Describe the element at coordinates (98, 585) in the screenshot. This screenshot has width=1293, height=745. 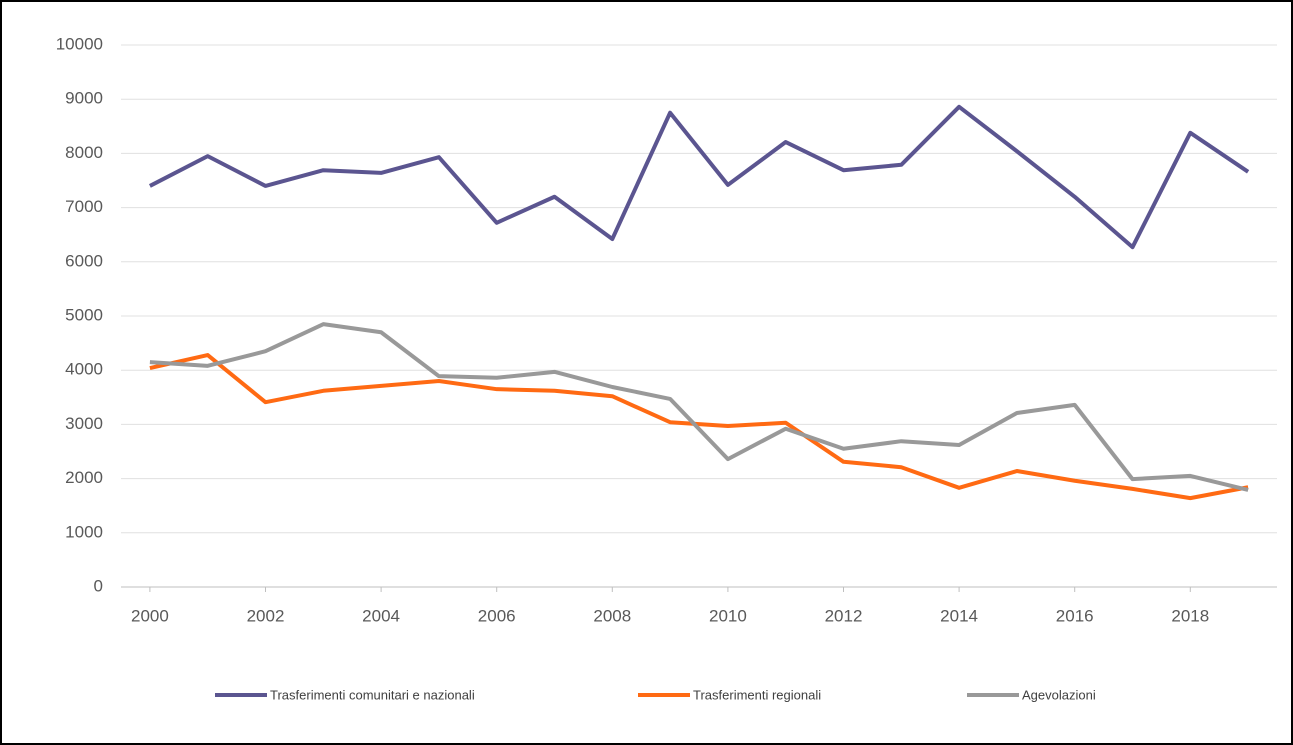
I see `y-tick-label: 0` at that location.